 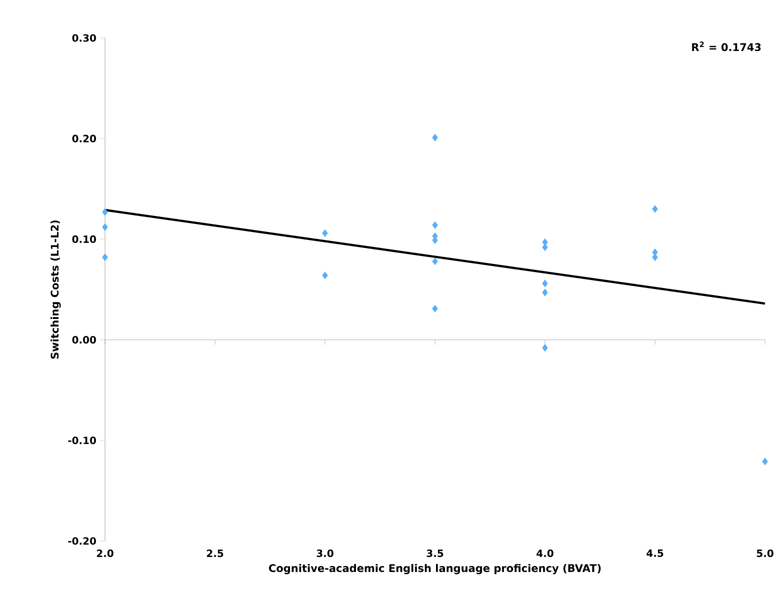 I want to click on x-axis-title: Cognitive-academic English language proficiency (BVAT), so click(x=434, y=569).